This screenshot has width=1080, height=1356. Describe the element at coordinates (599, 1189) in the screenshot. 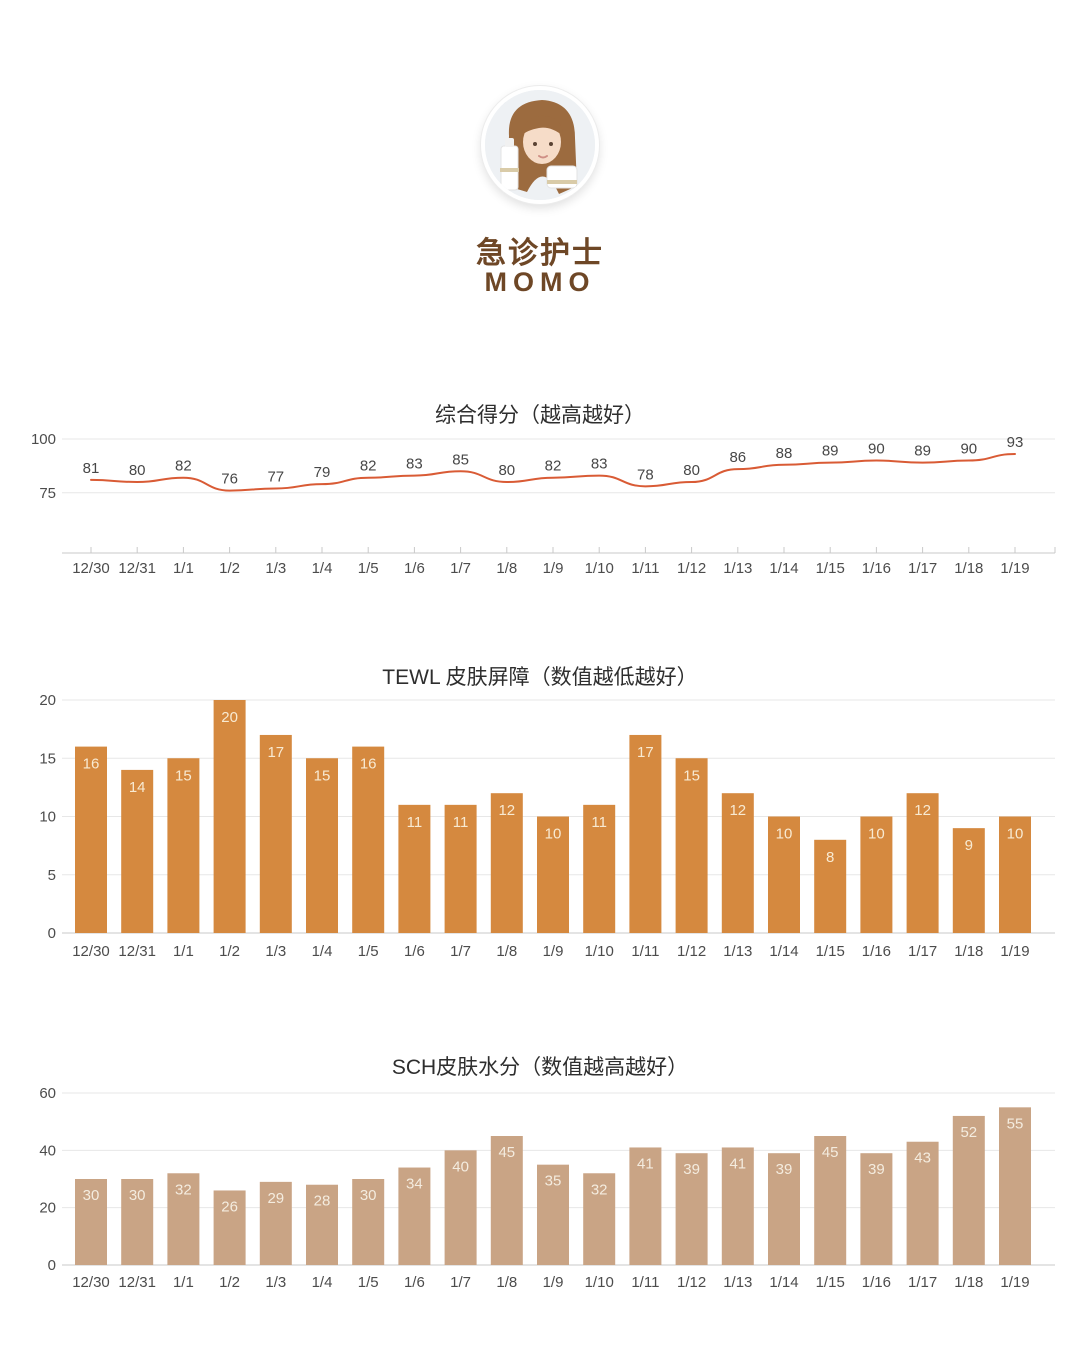

I see `bar-value-label: 32` at that location.